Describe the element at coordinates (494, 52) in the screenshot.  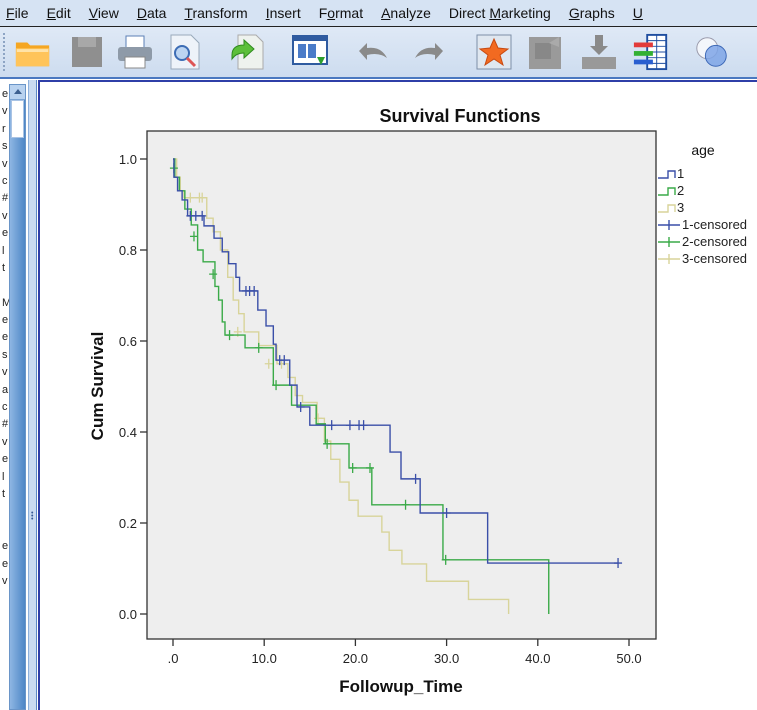
I see `goto-data-button` at that location.